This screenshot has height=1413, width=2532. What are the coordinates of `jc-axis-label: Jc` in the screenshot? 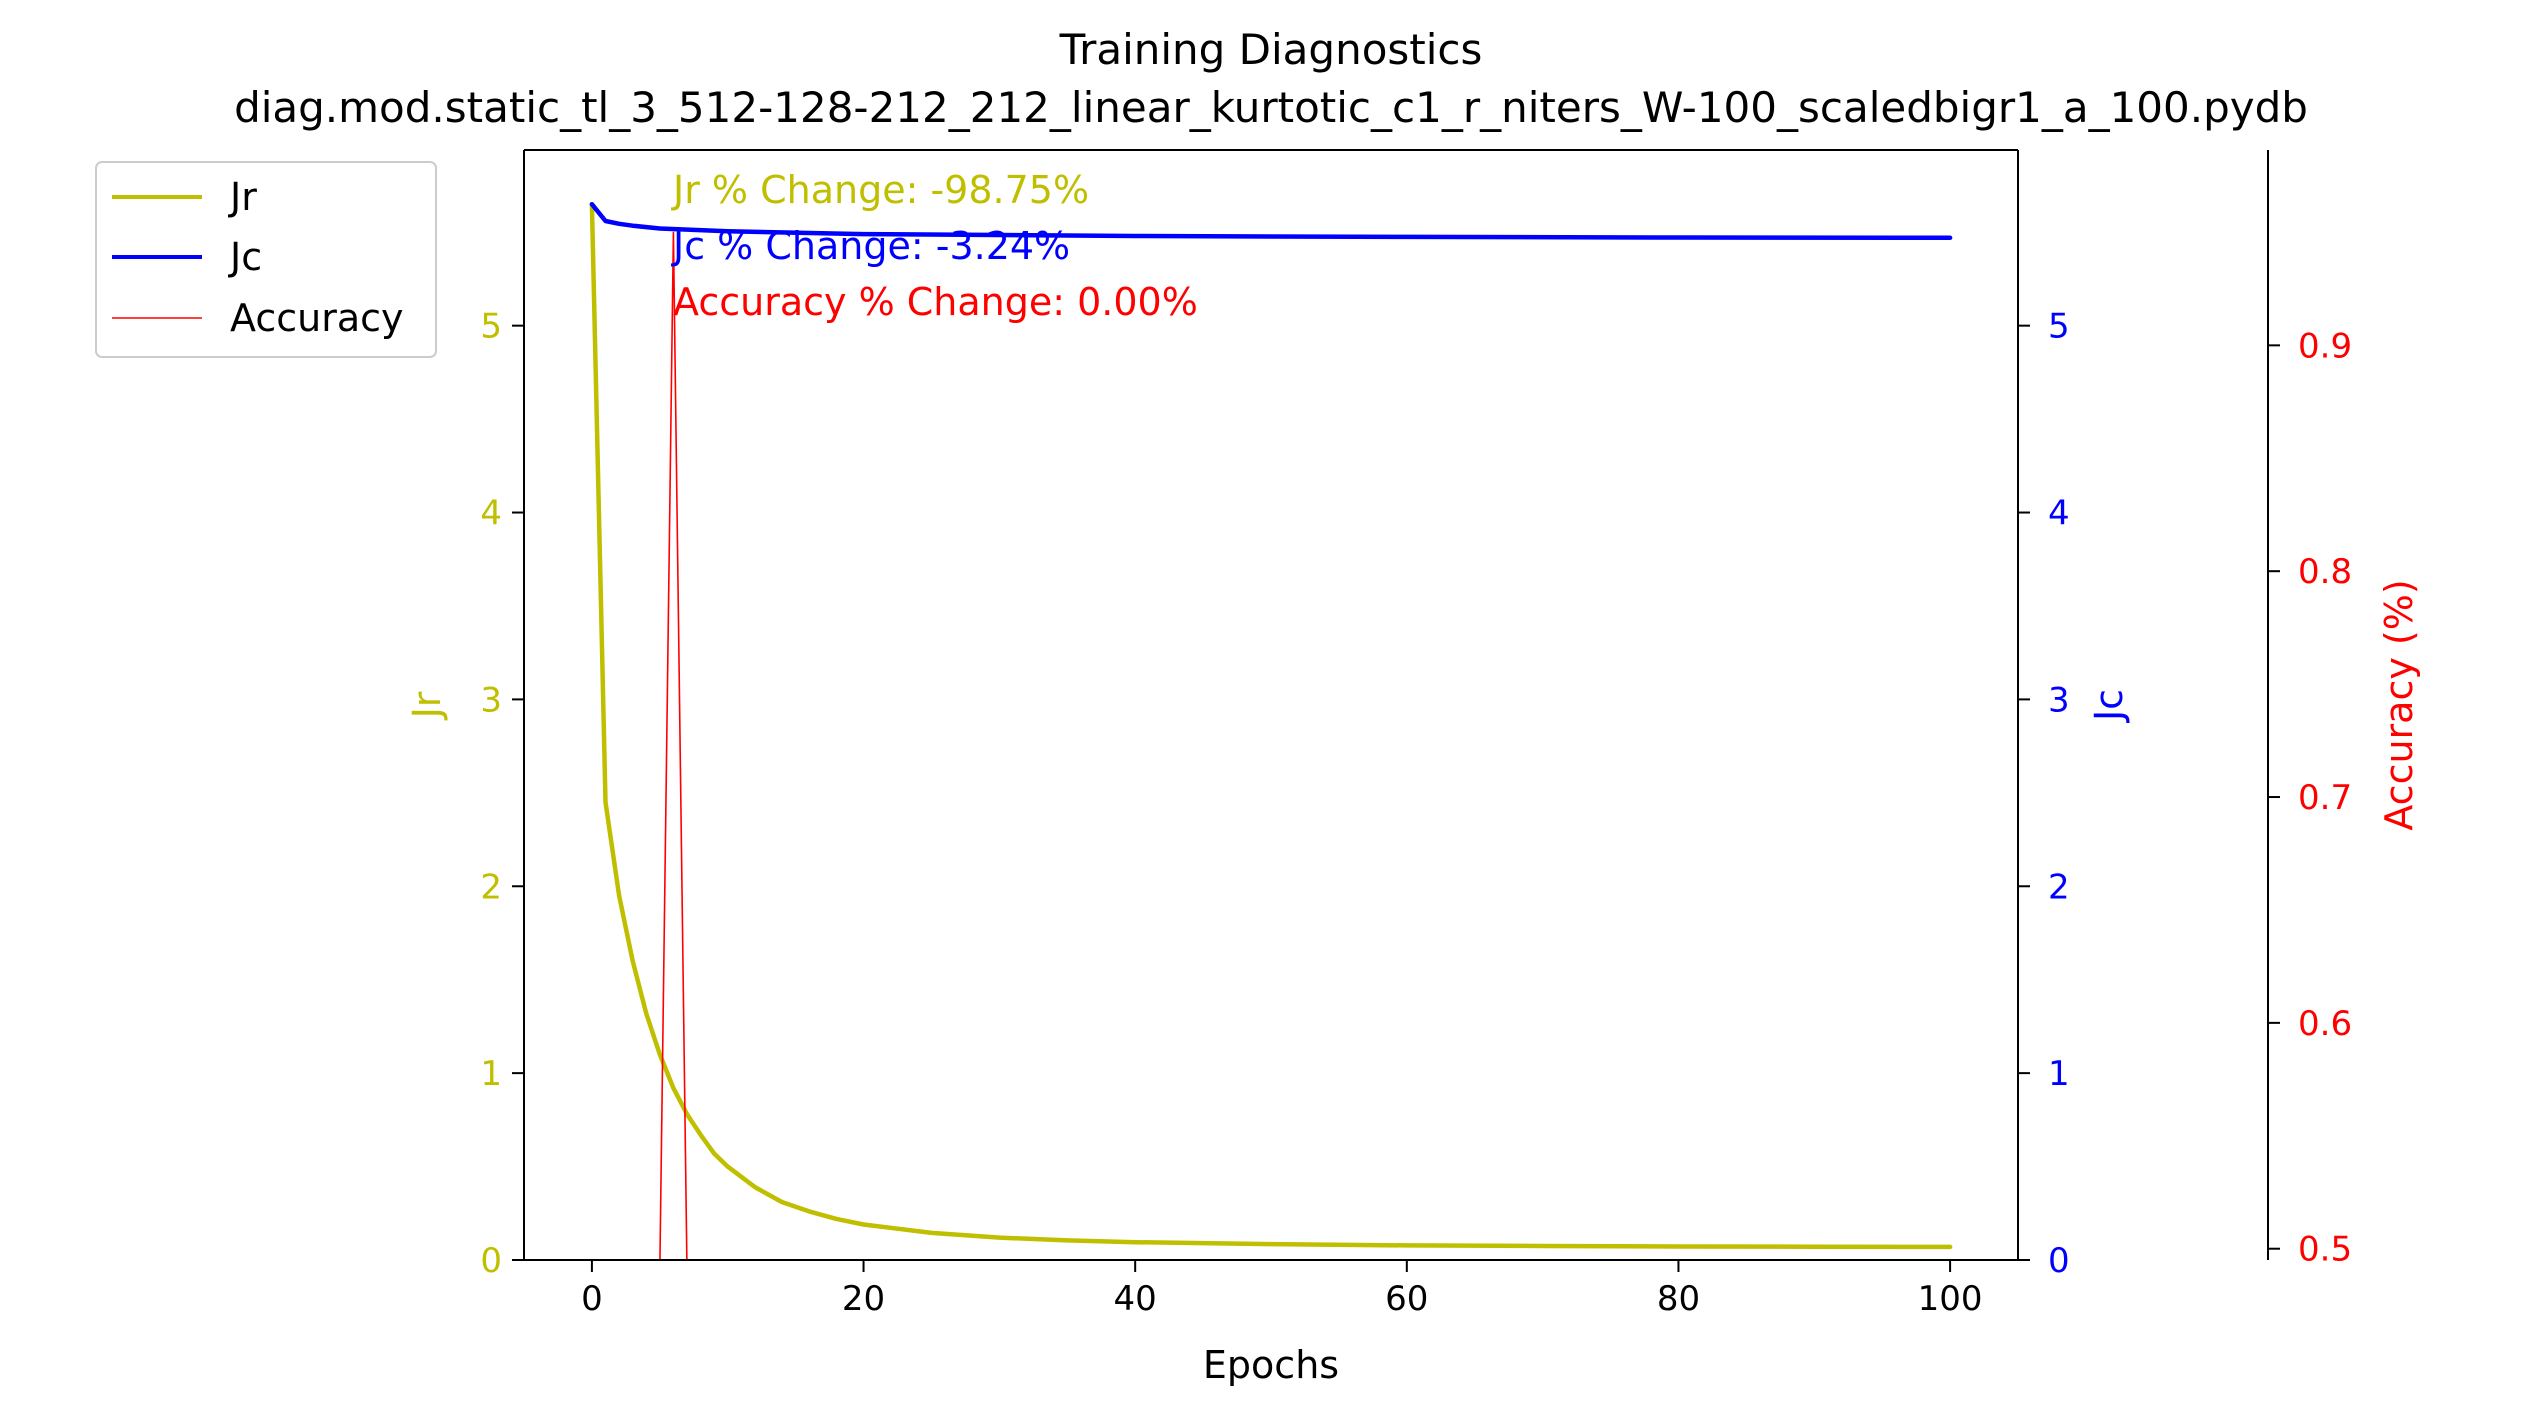 It's located at (2109, 706).